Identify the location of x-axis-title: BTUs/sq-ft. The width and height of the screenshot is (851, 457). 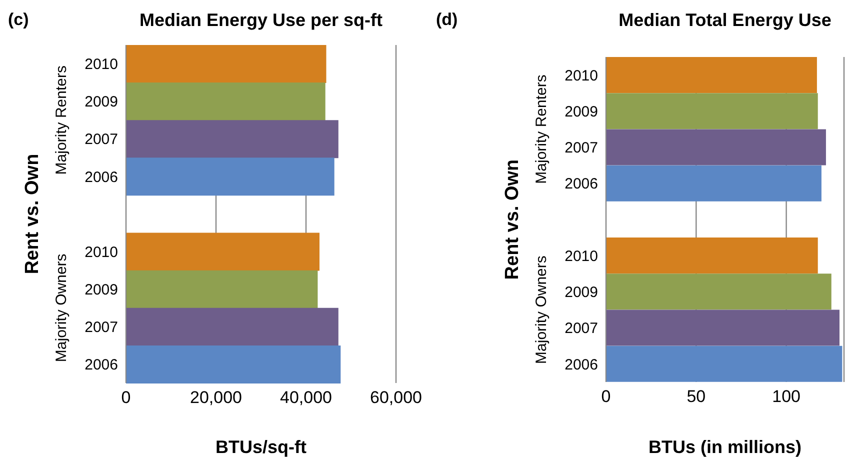
(261, 447).